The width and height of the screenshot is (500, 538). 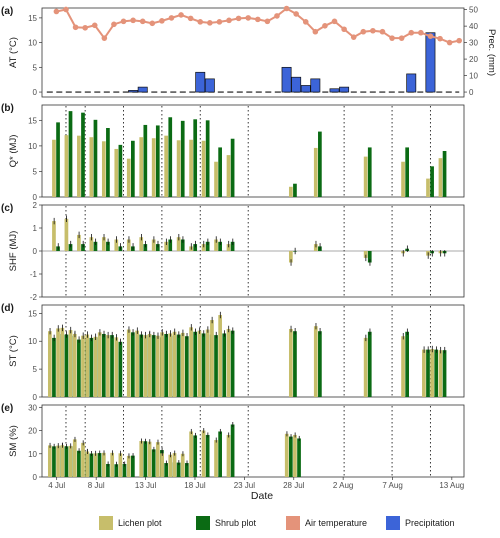 I want to click on y-tick-label: 5, so click(x=35, y=67).